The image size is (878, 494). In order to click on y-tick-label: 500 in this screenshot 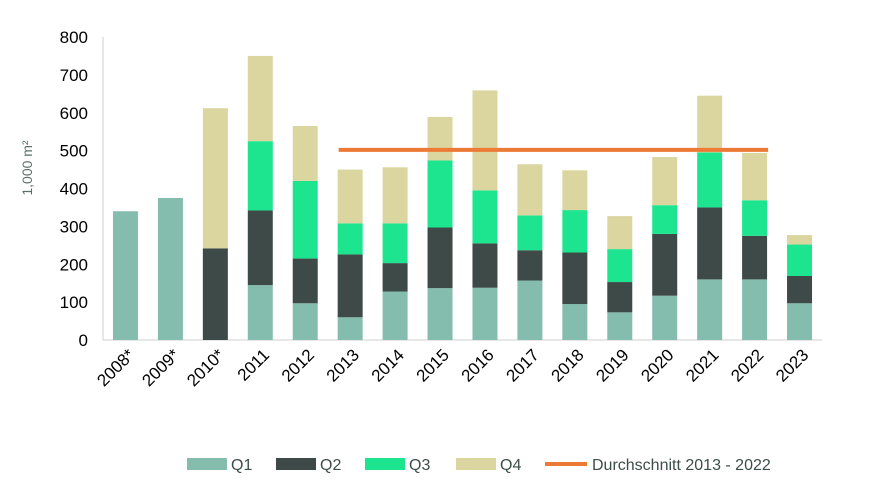, I will do `click(74, 151)`.